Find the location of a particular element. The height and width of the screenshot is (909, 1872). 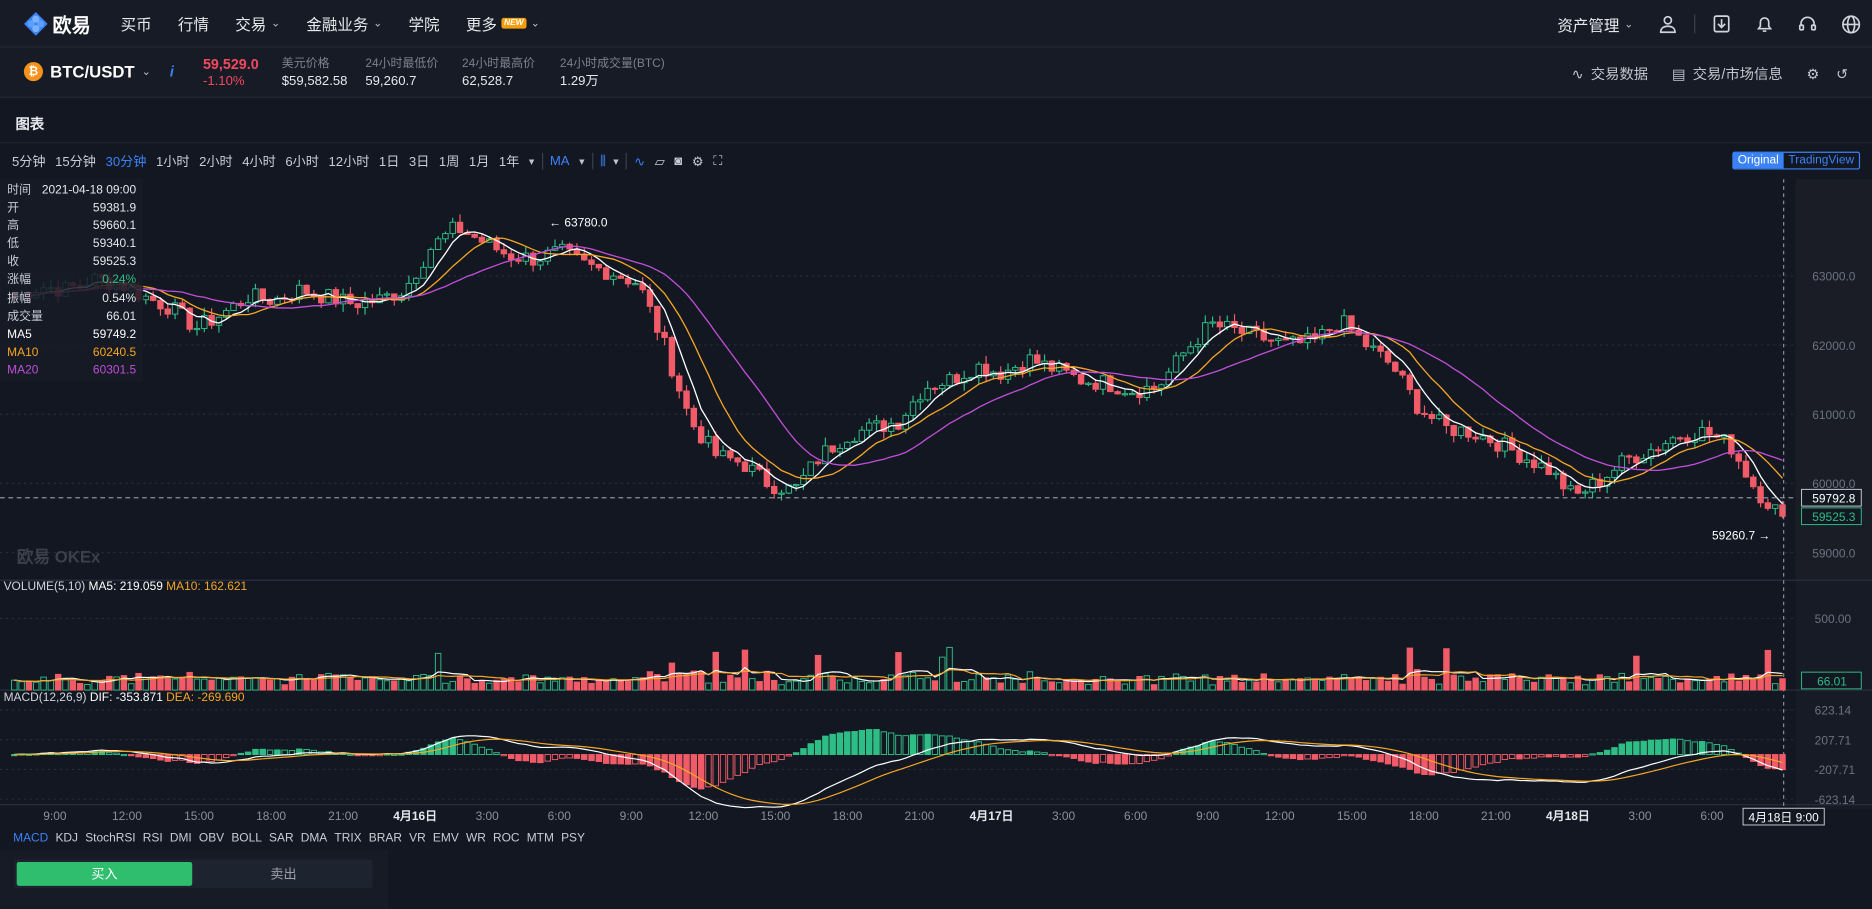

indicator-tab-dmi: DMI is located at coordinates (180, 838).